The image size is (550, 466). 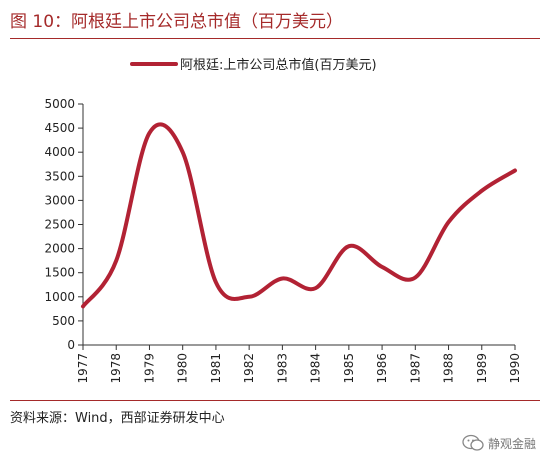 What do you see at coordinates (59, 200) in the screenshot?
I see `y-tick-label: 3000` at bounding box center [59, 200].